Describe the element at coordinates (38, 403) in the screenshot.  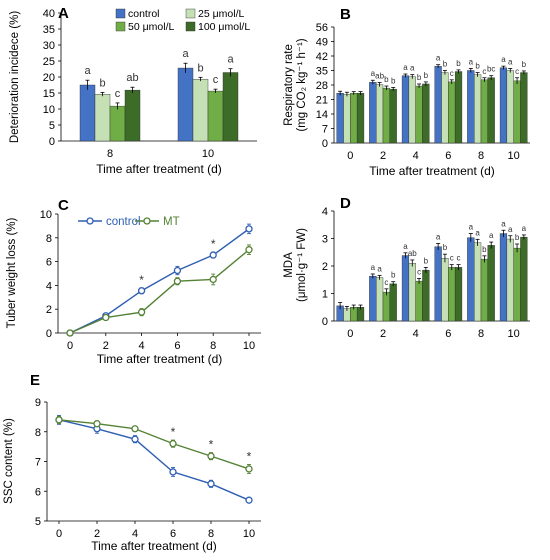
I see `y-tick-label-E: 9` at that location.